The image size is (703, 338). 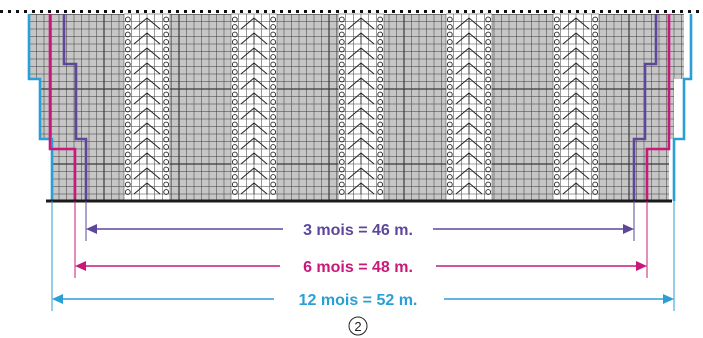 What do you see at coordinates (358, 267) in the screenshot?
I see `svg-text: 6 mois = 48 m.` at bounding box center [358, 267].